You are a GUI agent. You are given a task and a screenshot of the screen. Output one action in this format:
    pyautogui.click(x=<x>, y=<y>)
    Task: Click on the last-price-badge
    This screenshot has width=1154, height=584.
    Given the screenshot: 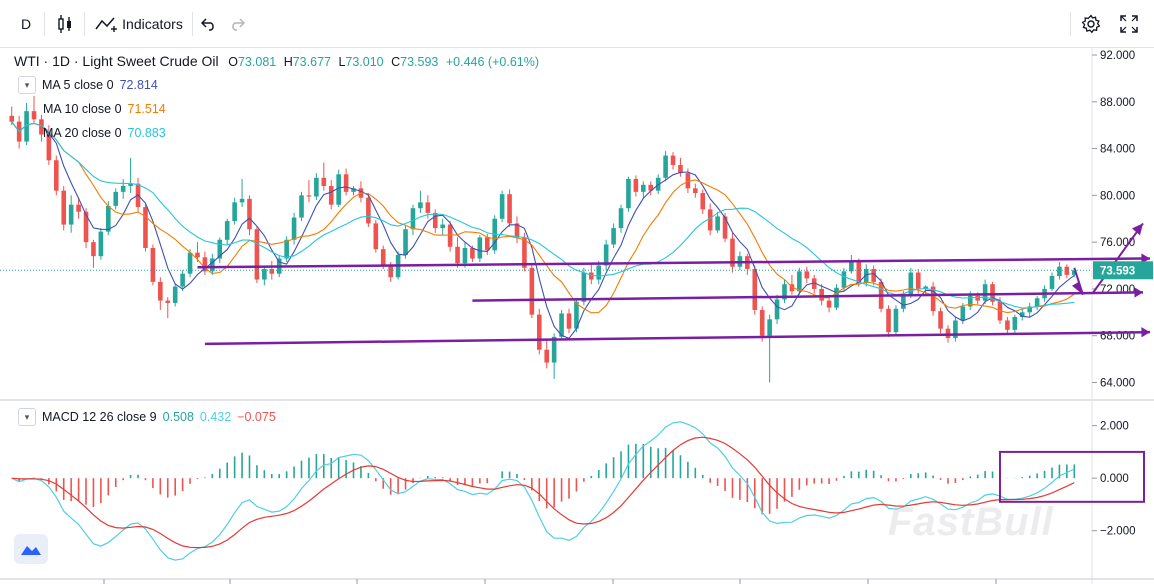 What is the action you would take?
    pyautogui.click(x=1123, y=270)
    